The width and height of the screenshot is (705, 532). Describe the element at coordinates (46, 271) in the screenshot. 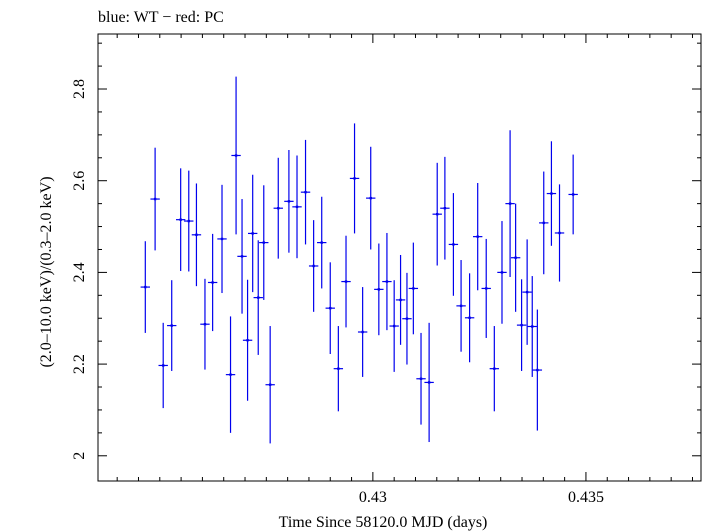

I see `y-axis-label: (2.0–10.0 keV)/(0.3–2.0 keV)` at that location.